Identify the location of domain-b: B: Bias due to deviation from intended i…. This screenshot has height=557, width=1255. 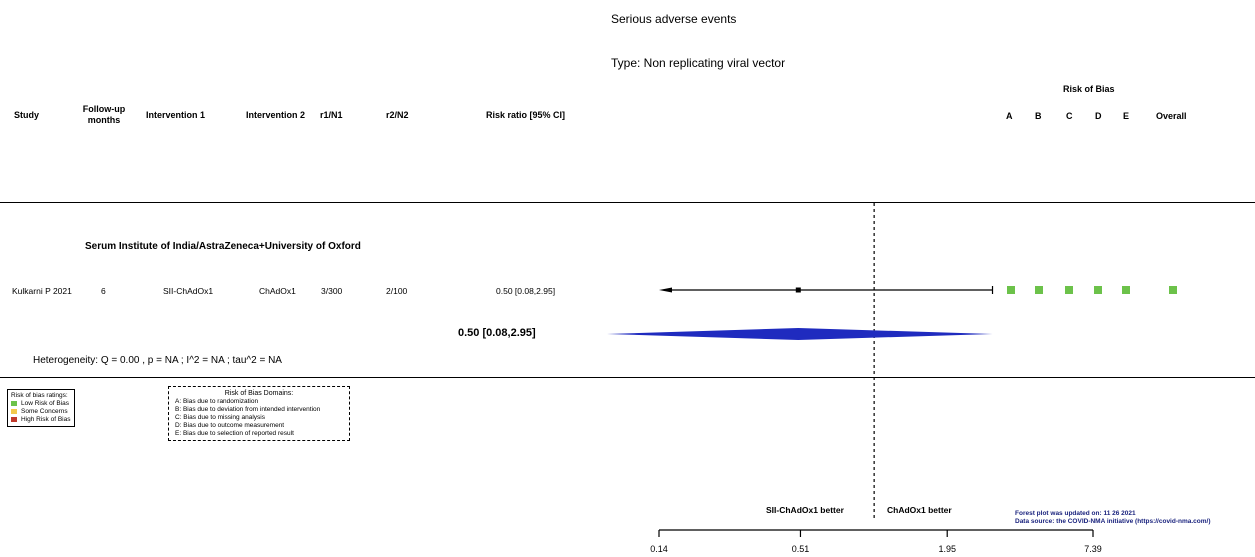
(248, 409).